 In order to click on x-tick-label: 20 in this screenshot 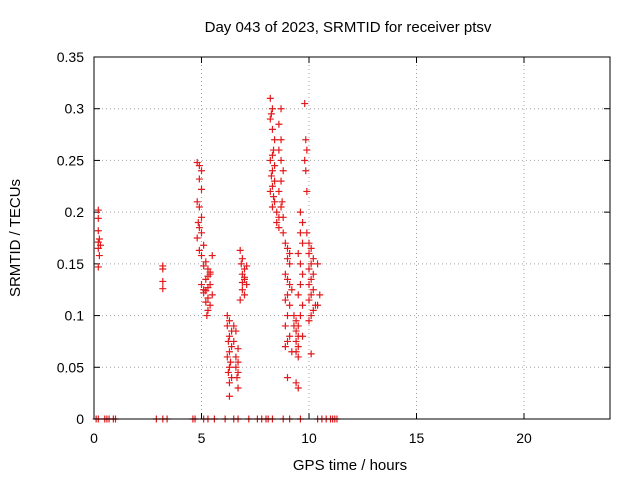, I will do `click(524, 438)`.